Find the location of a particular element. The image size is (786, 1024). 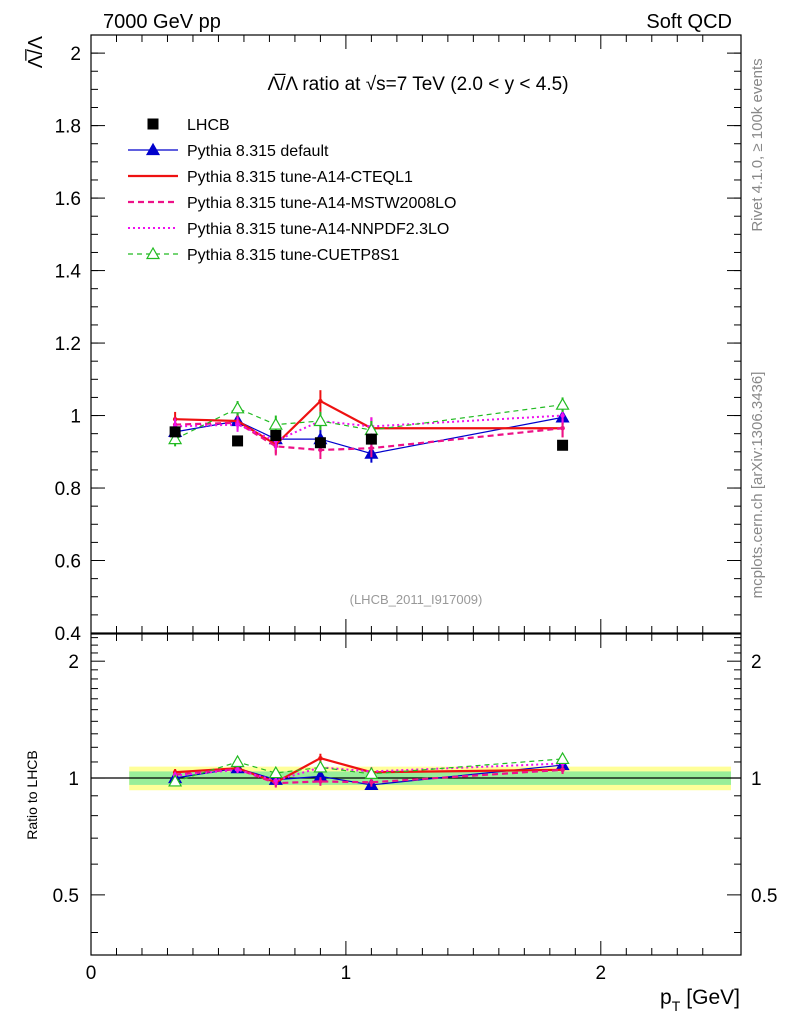

main-ytick-label: 0.4 is located at coordinates (68, 634).